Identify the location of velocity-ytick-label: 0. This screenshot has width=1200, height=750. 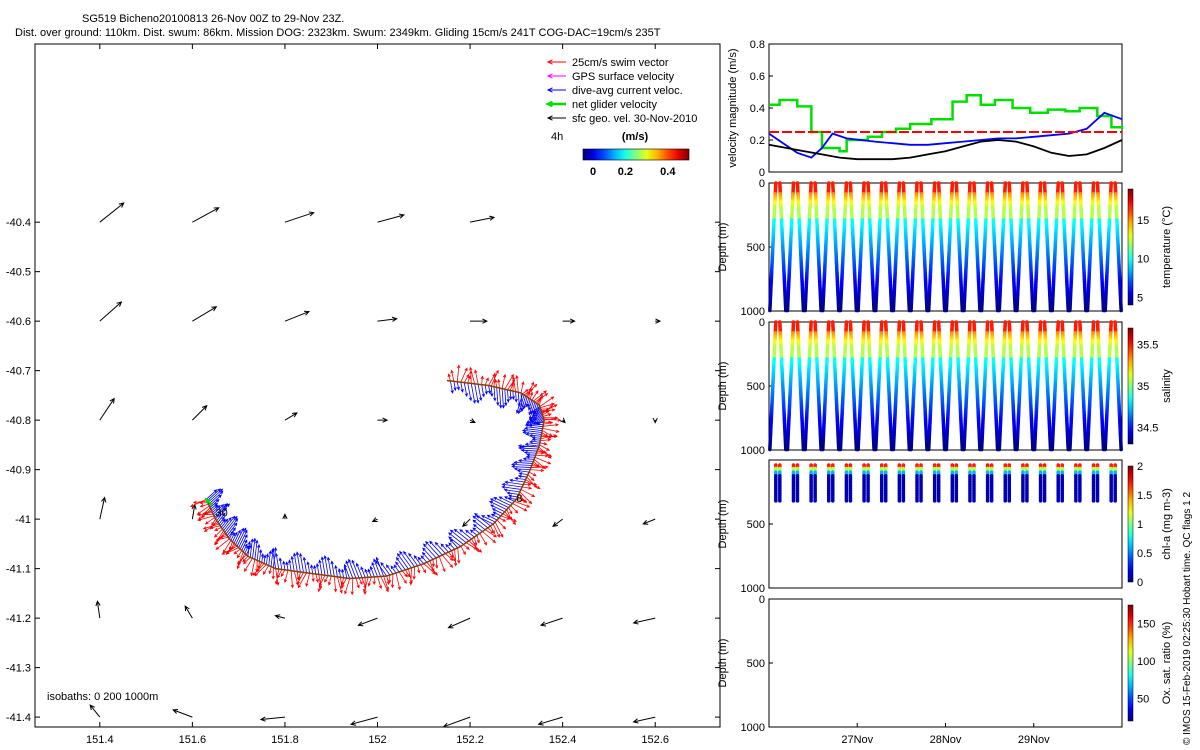
(762, 173).